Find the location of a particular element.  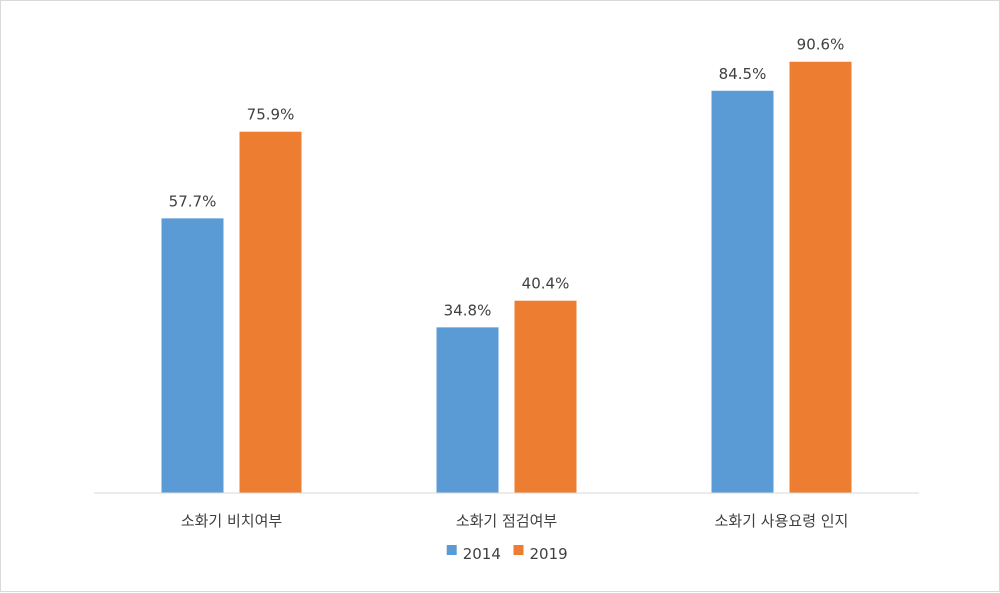

data-label-2019-2: 40.4% is located at coordinates (546, 284).